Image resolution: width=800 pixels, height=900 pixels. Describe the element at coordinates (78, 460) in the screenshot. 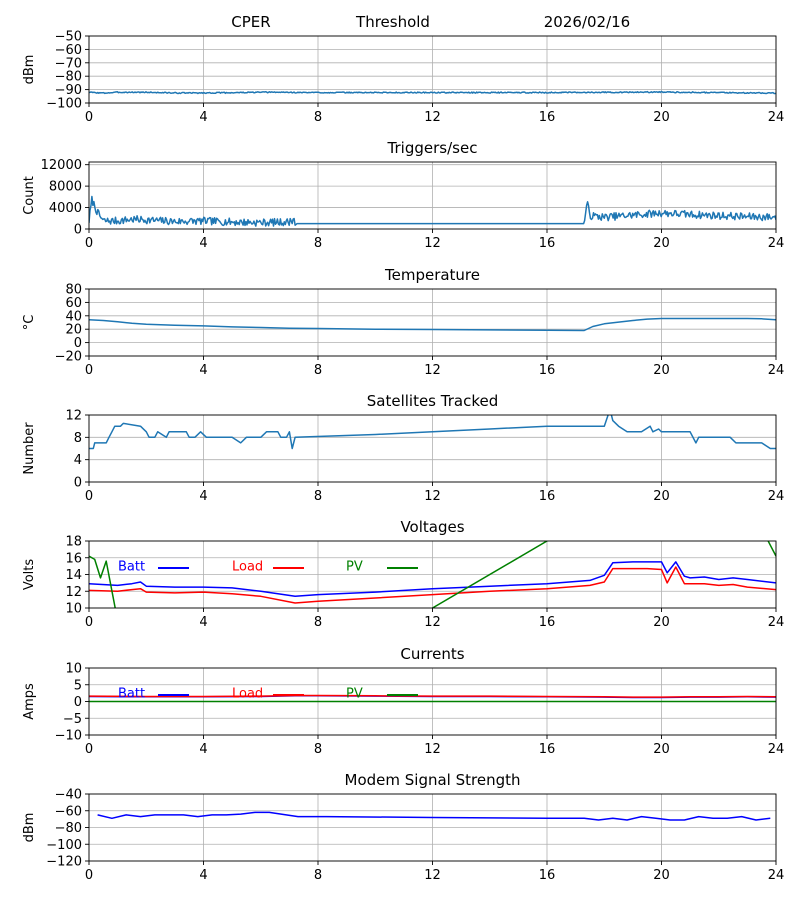

I see `y-tick-label: 4` at that location.